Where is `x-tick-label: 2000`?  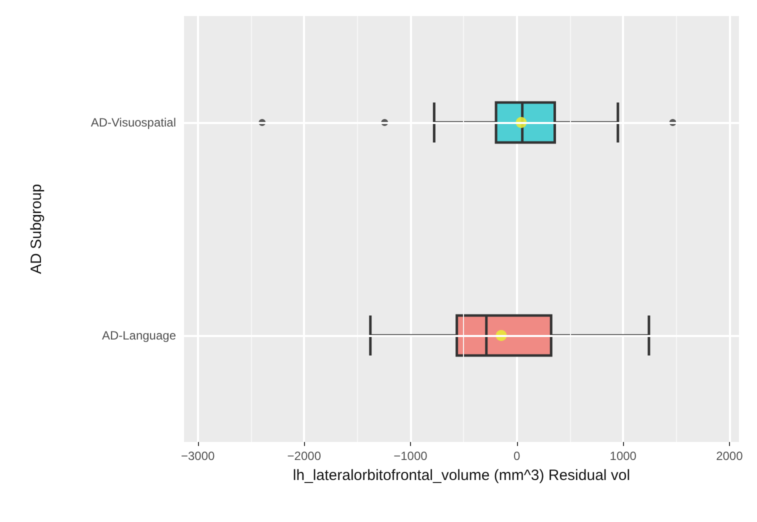
x-tick-label: 2000 is located at coordinates (730, 456).